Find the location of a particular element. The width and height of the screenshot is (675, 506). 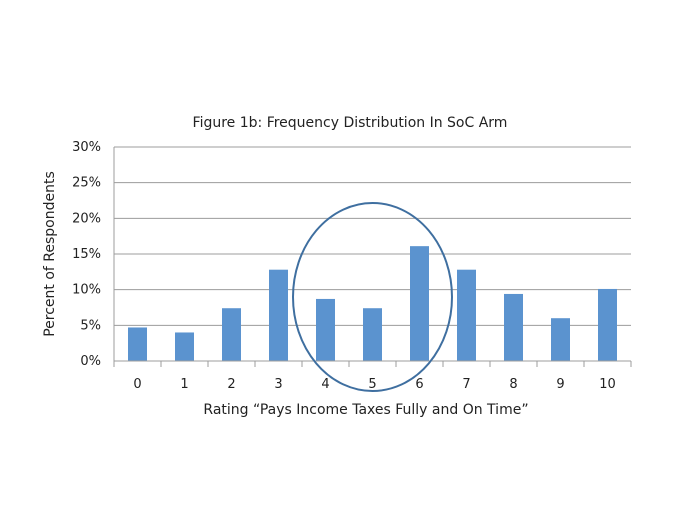

y-tick-label: 20% is located at coordinates (86, 218).